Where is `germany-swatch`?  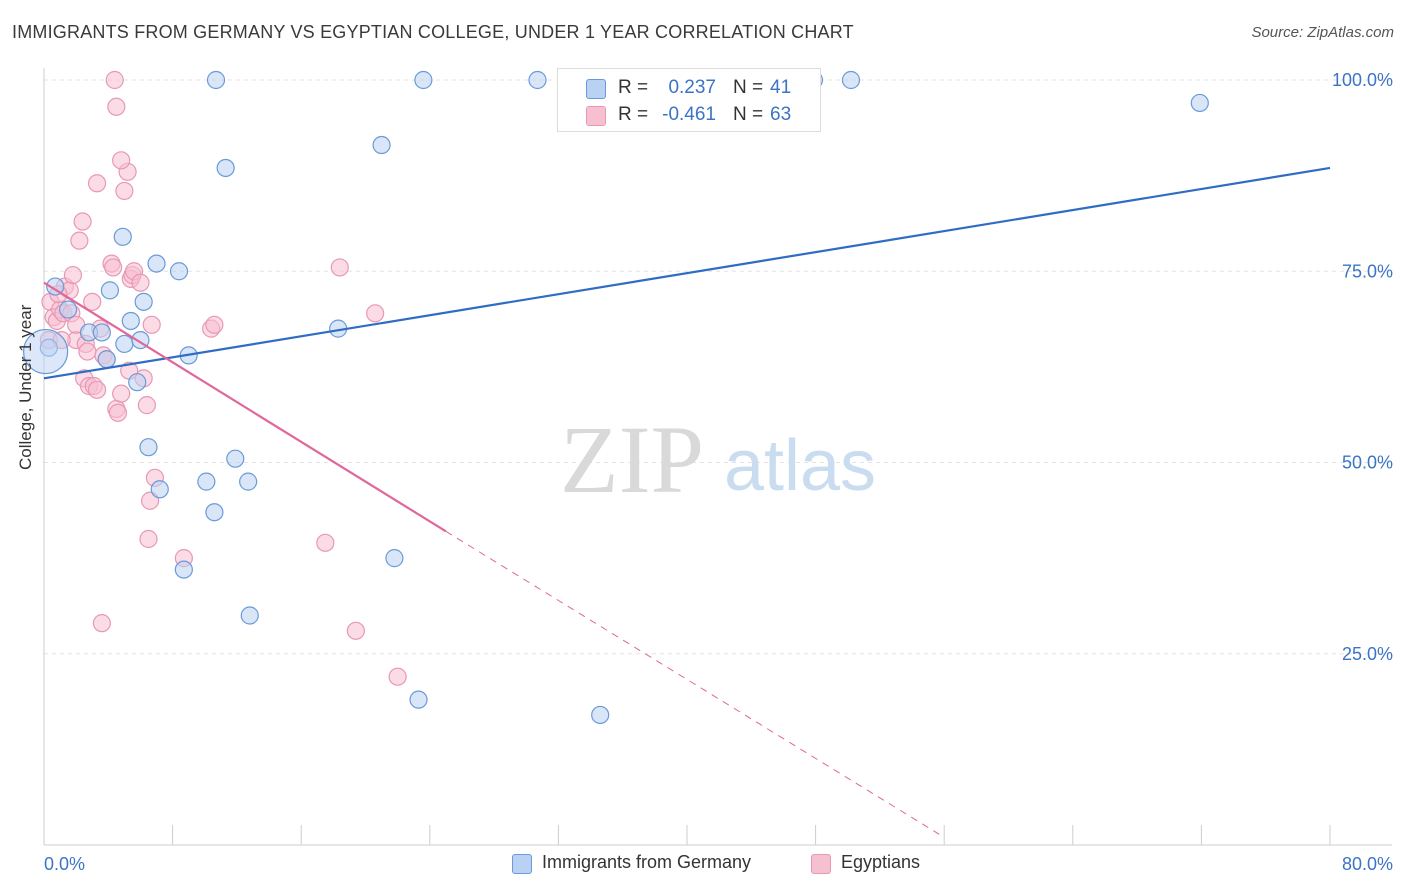 germany-swatch is located at coordinates (596, 89).